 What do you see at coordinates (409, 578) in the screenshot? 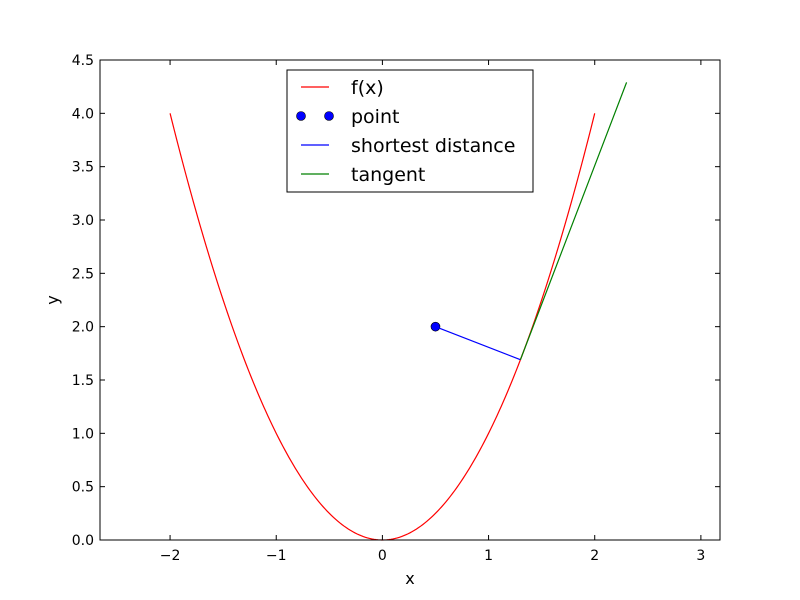
I see `x-axis-label: x` at bounding box center [409, 578].